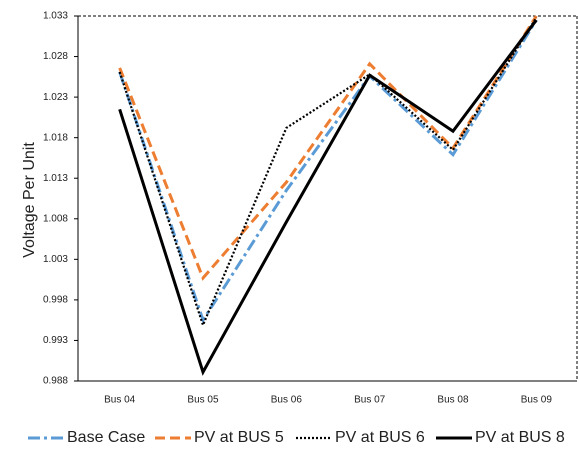 The image size is (579, 451). I want to click on y-tick-label: 1.013, so click(55, 178).